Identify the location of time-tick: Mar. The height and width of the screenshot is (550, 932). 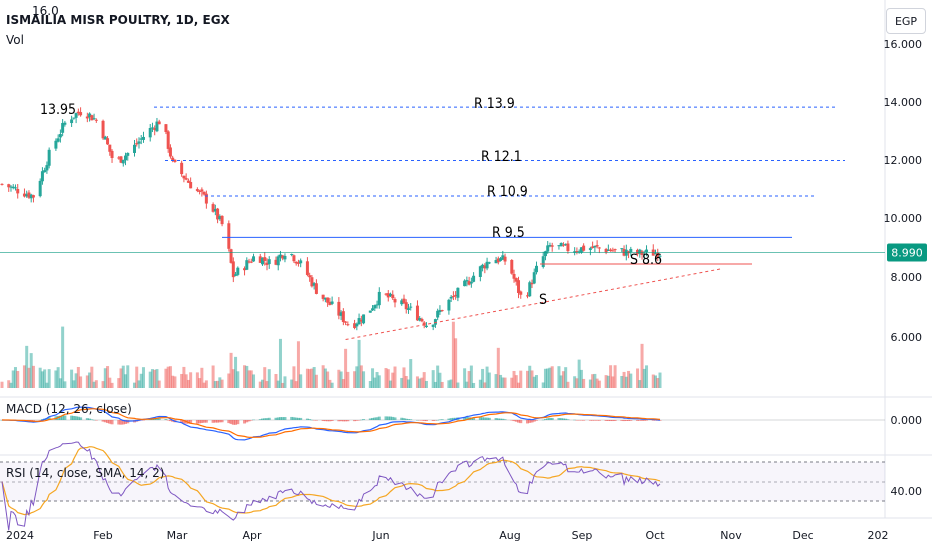
(177, 535).